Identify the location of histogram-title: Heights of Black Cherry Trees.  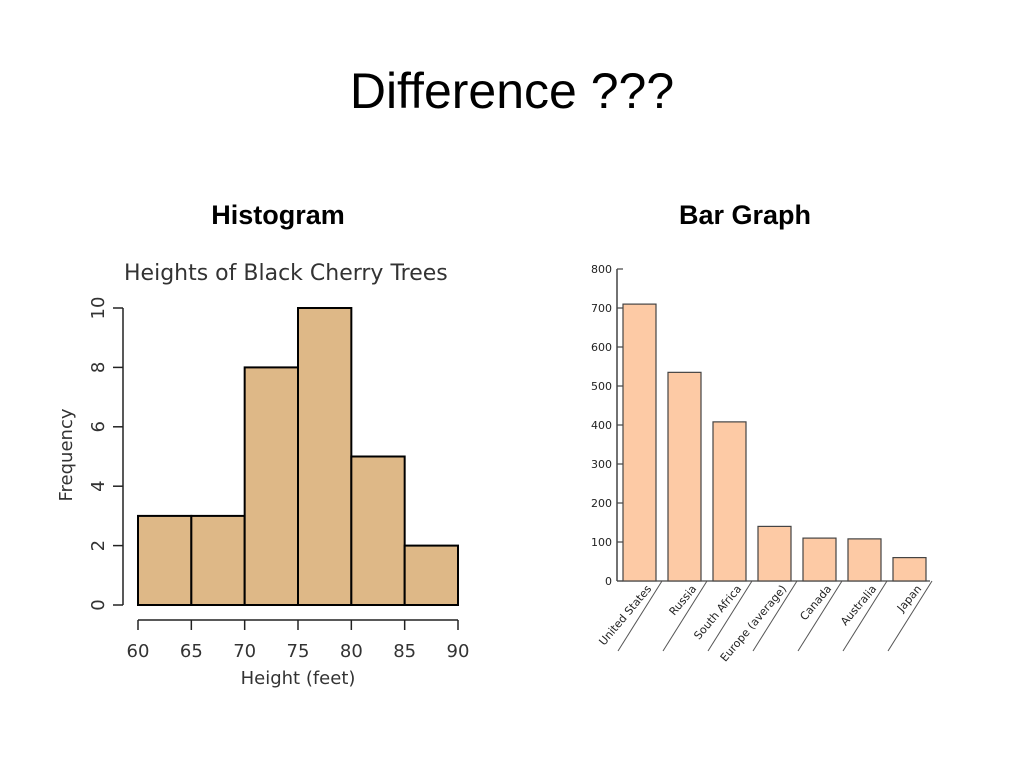
(286, 273).